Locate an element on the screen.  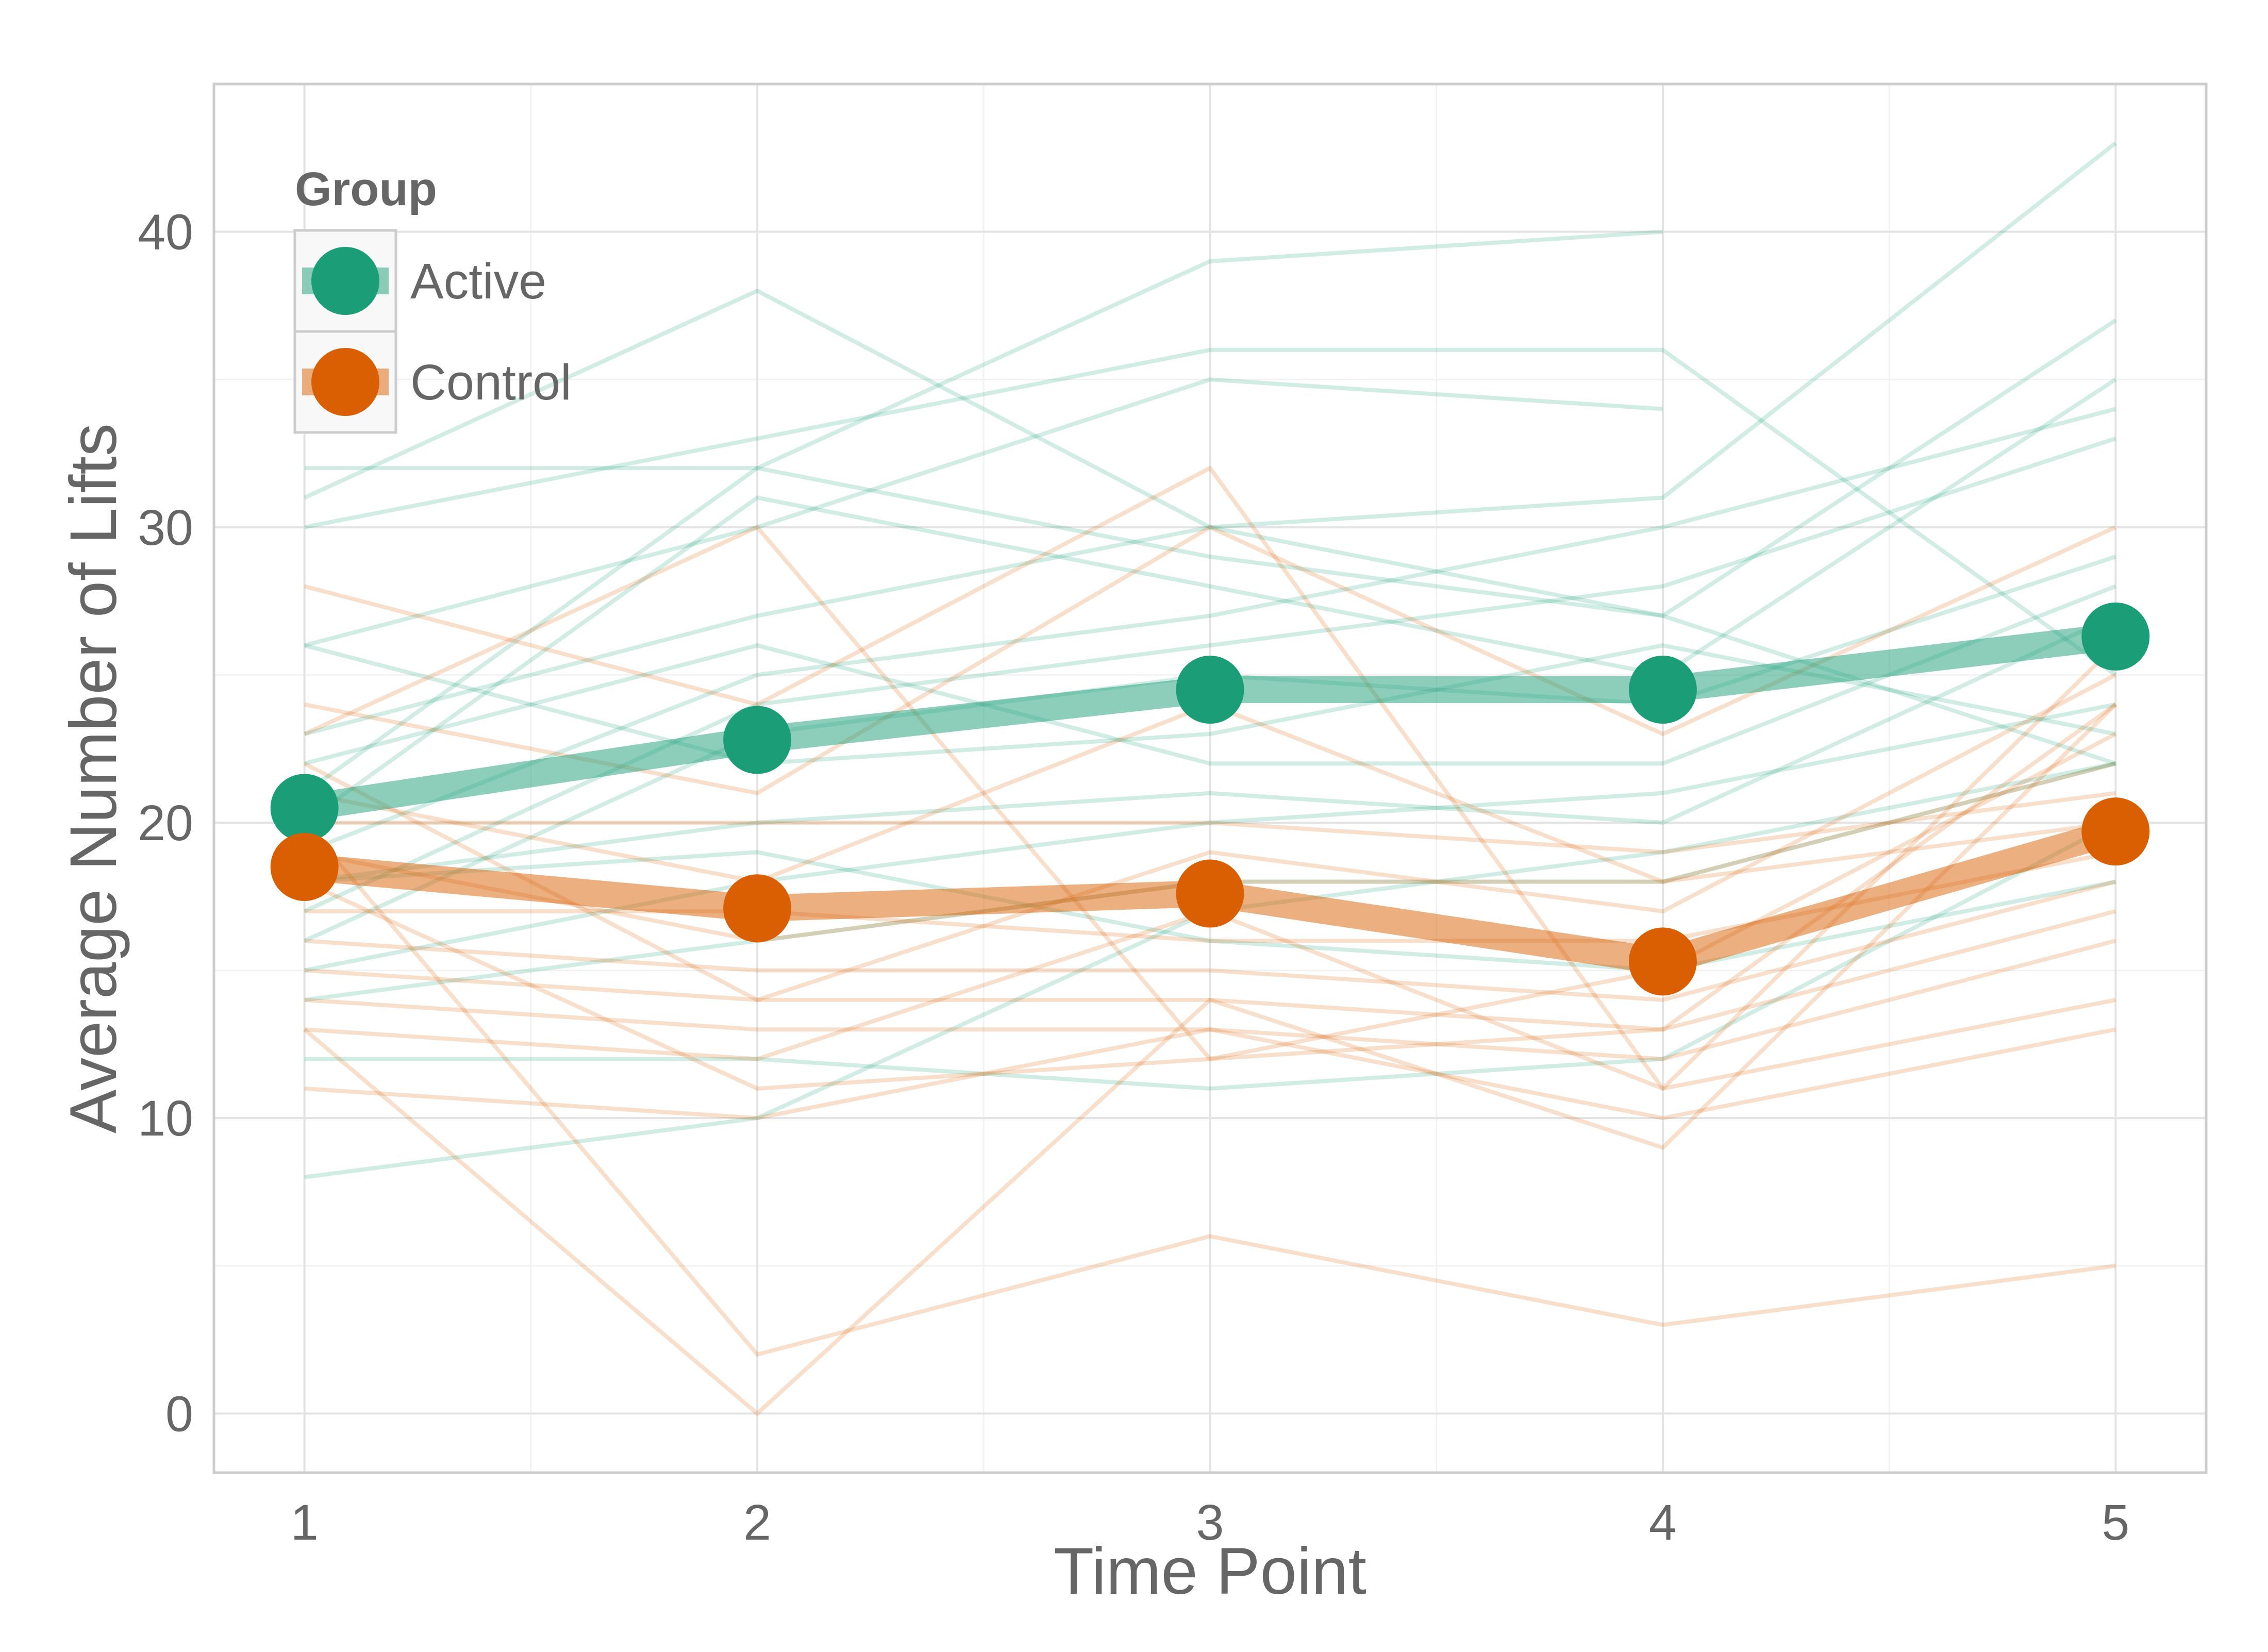
legend-label-active: Active is located at coordinates (478, 281).